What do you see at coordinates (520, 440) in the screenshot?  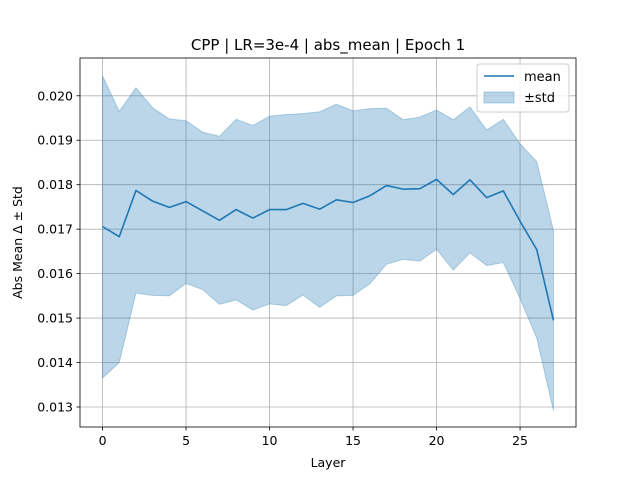 I see `x-tick-label: 25` at bounding box center [520, 440].